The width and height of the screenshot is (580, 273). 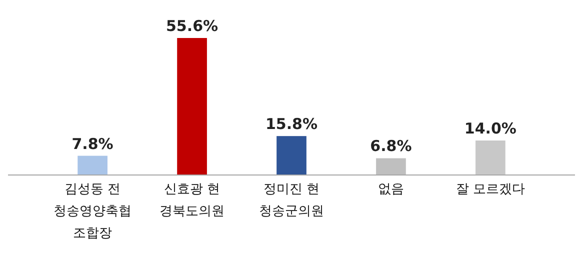 What do you see at coordinates (291, 200) in the screenshot?
I see `x-tick-label: 정미진 현 청송군의원` at bounding box center [291, 200].